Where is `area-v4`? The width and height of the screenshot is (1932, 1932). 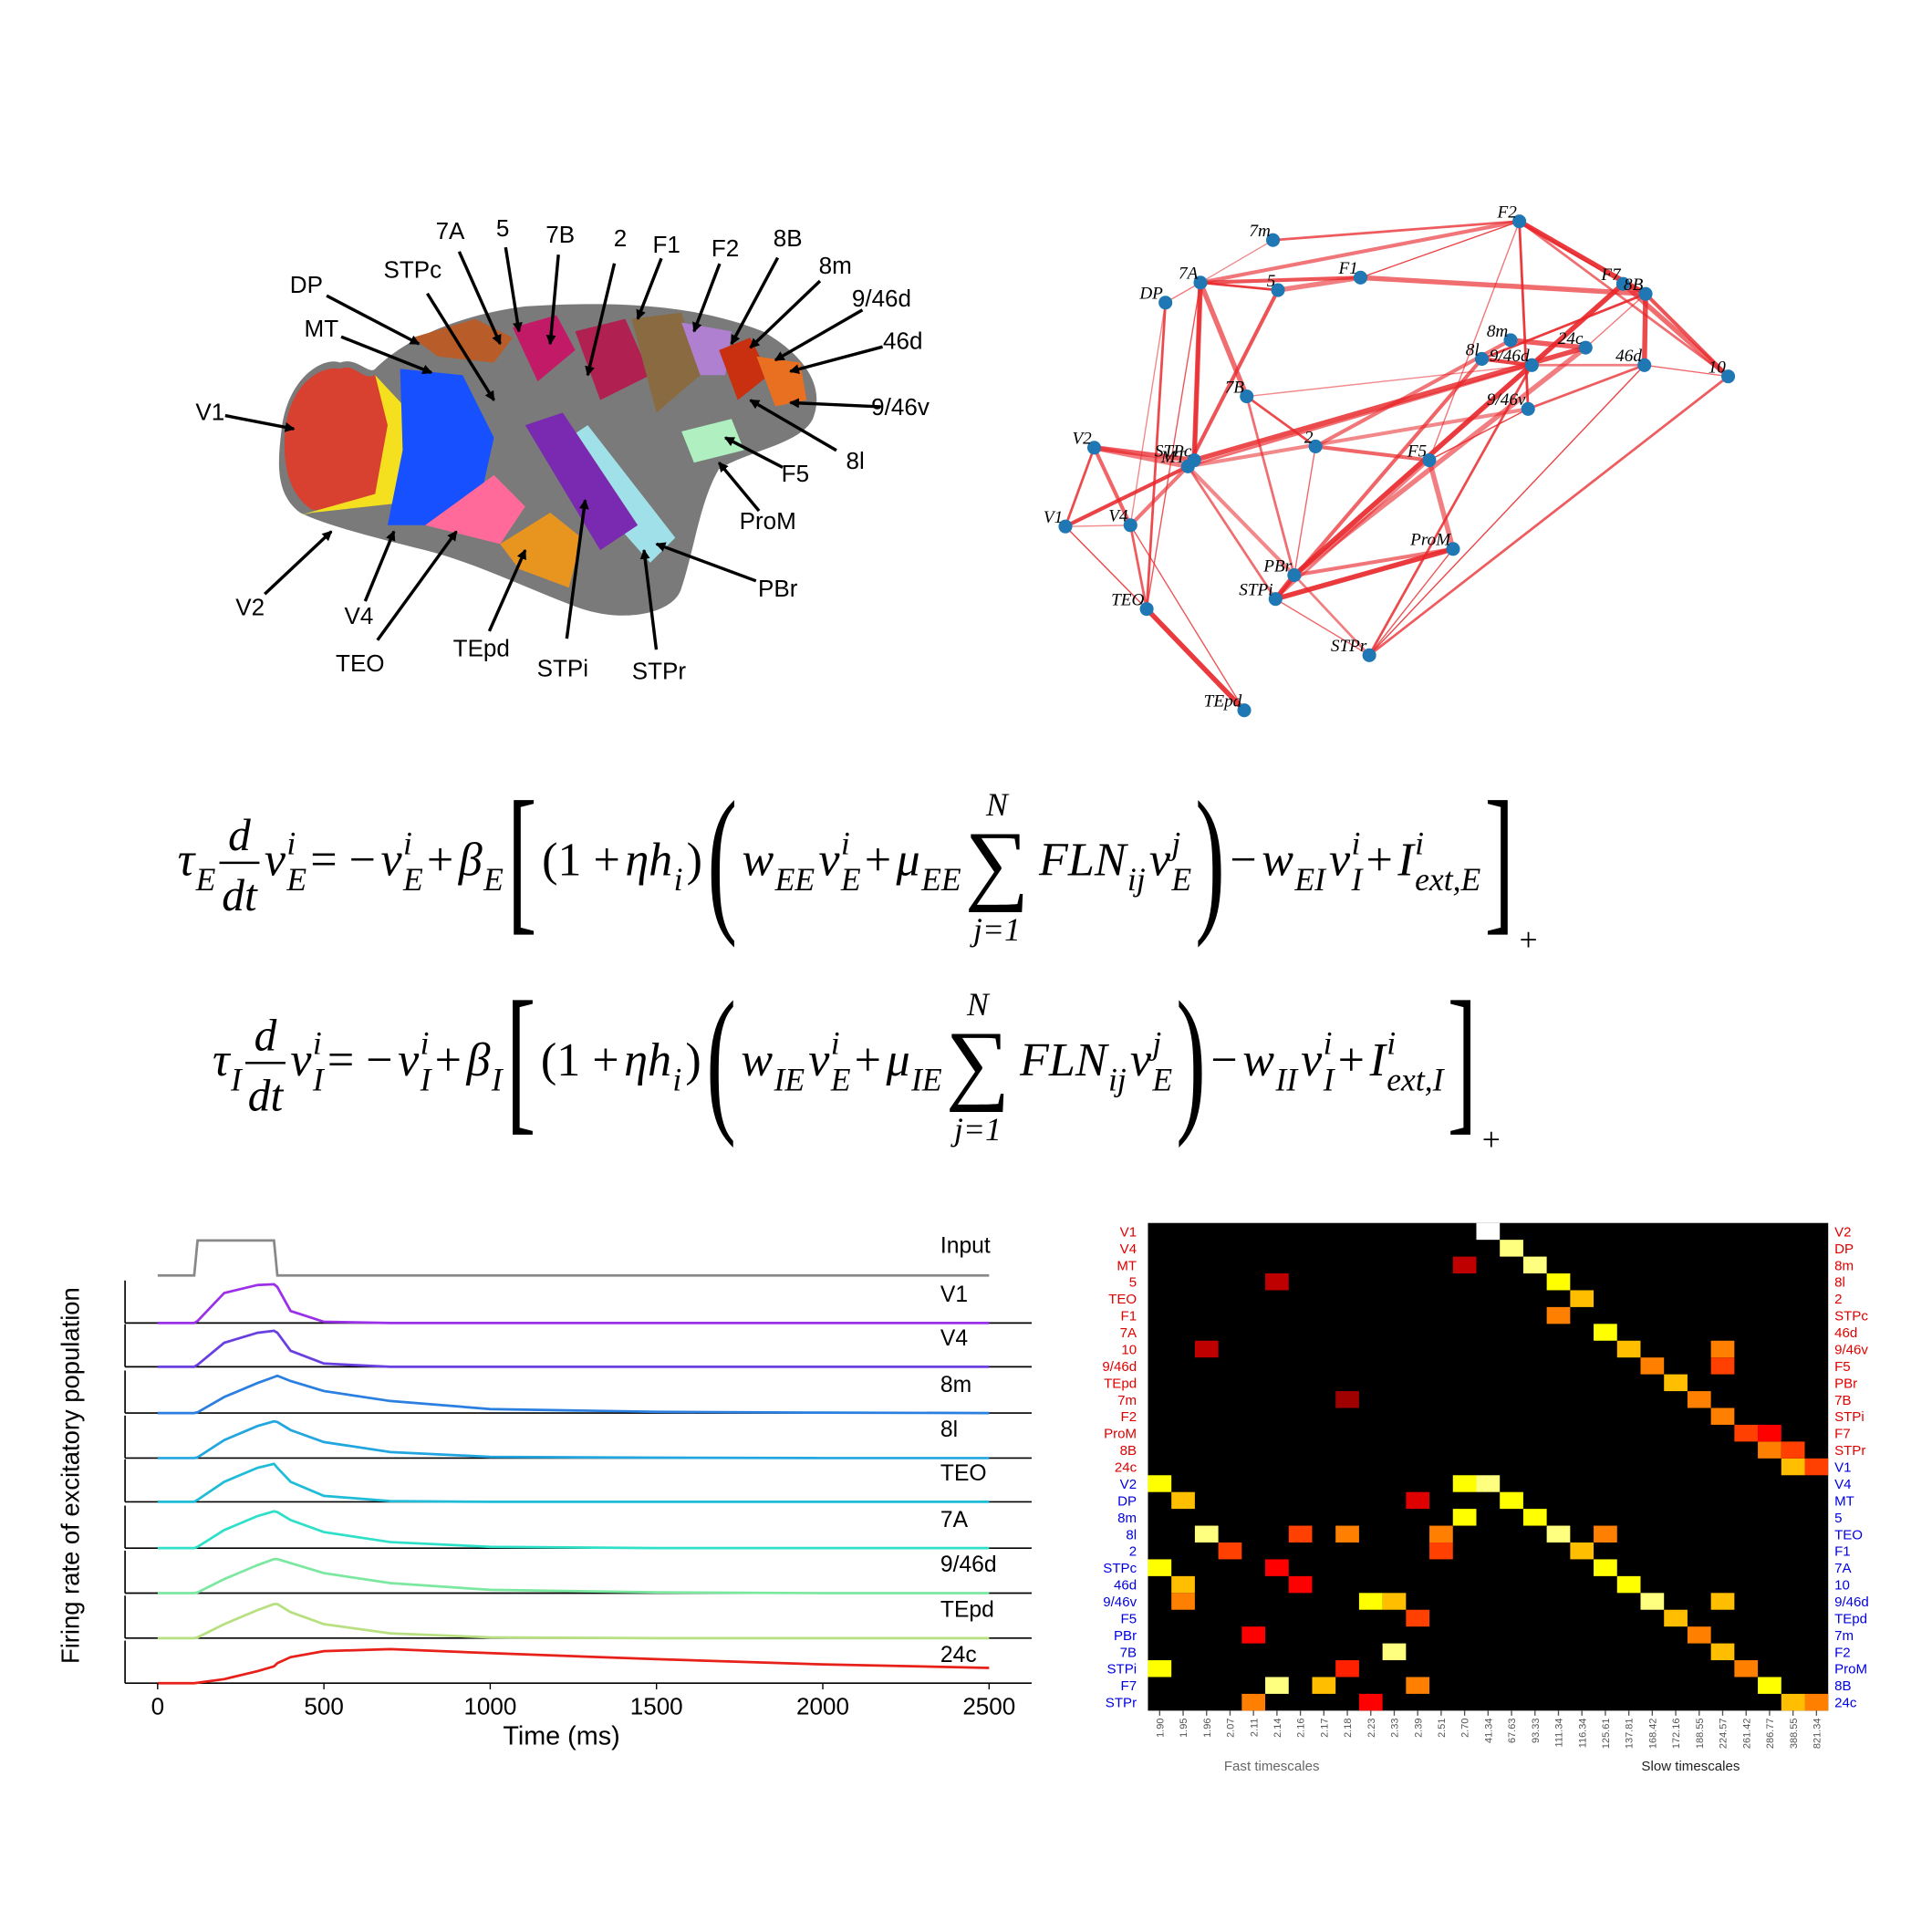 area-v4 is located at coordinates (440, 447).